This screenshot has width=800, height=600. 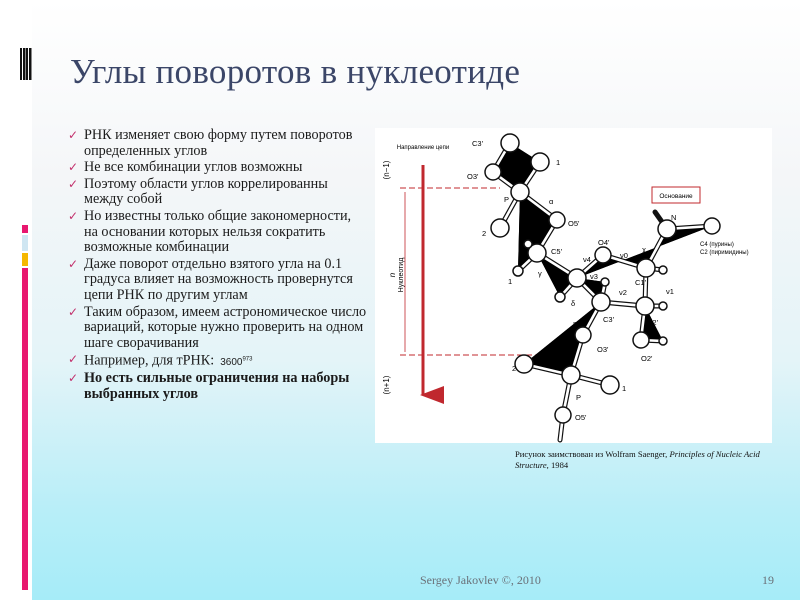 What do you see at coordinates (480, 580) in the screenshot?
I see `footer-author: Sergey Jakovlev ©, 2010` at bounding box center [480, 580].